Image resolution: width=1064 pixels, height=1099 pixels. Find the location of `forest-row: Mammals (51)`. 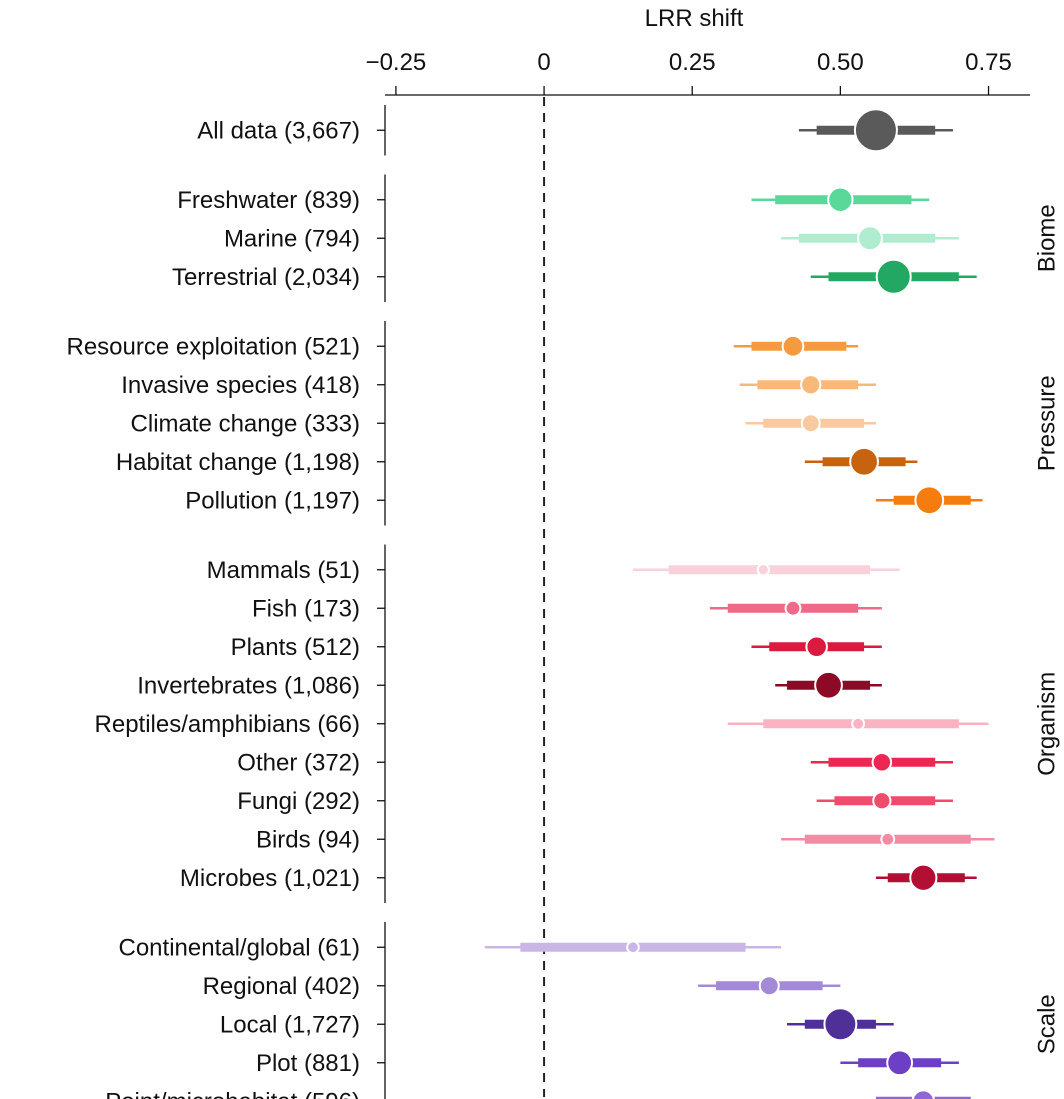

forest-row: Mammals (51) is located at coordinates (553, 570).